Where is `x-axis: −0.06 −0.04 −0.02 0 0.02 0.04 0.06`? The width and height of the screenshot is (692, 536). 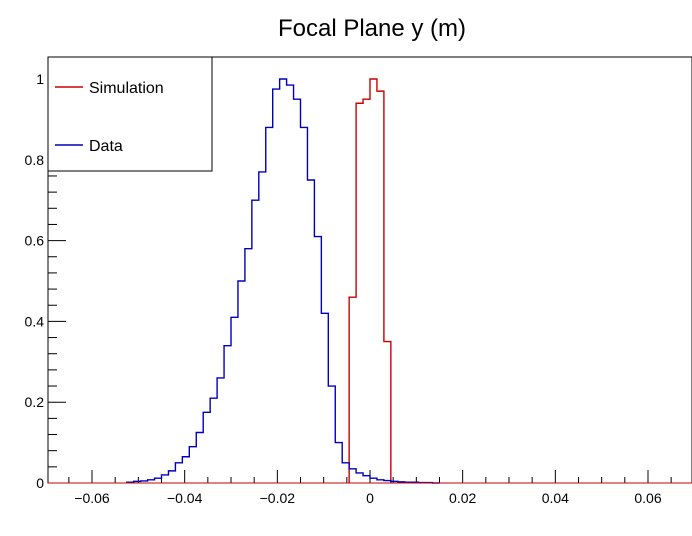
x-axis: −0.06 −0.04 −0.02 0 0.02 0.04 0.06 is located at coordinates (370, 488).